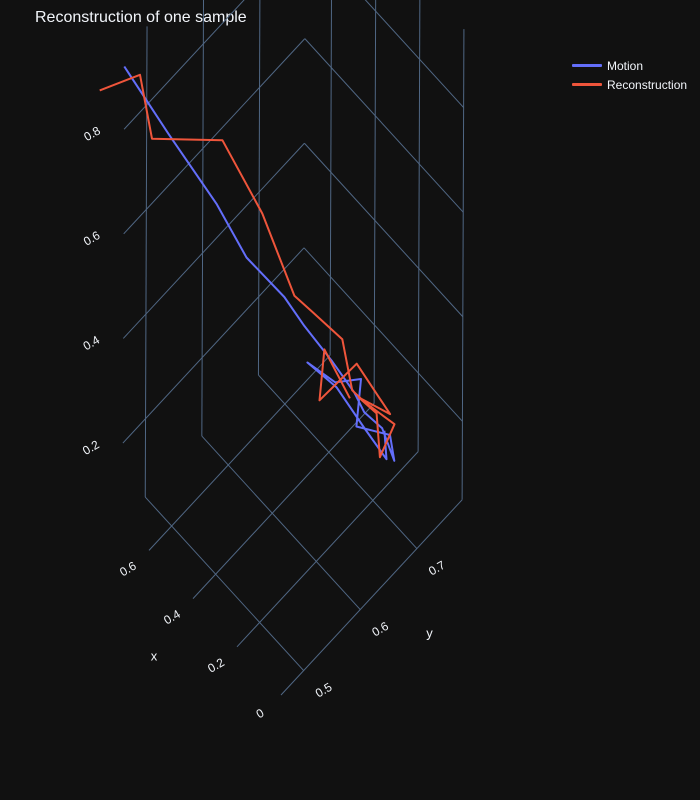 This screenshot has width=700, height=800. I want to click on chart-title: Reconstruction of one sample, so click(141, 17).